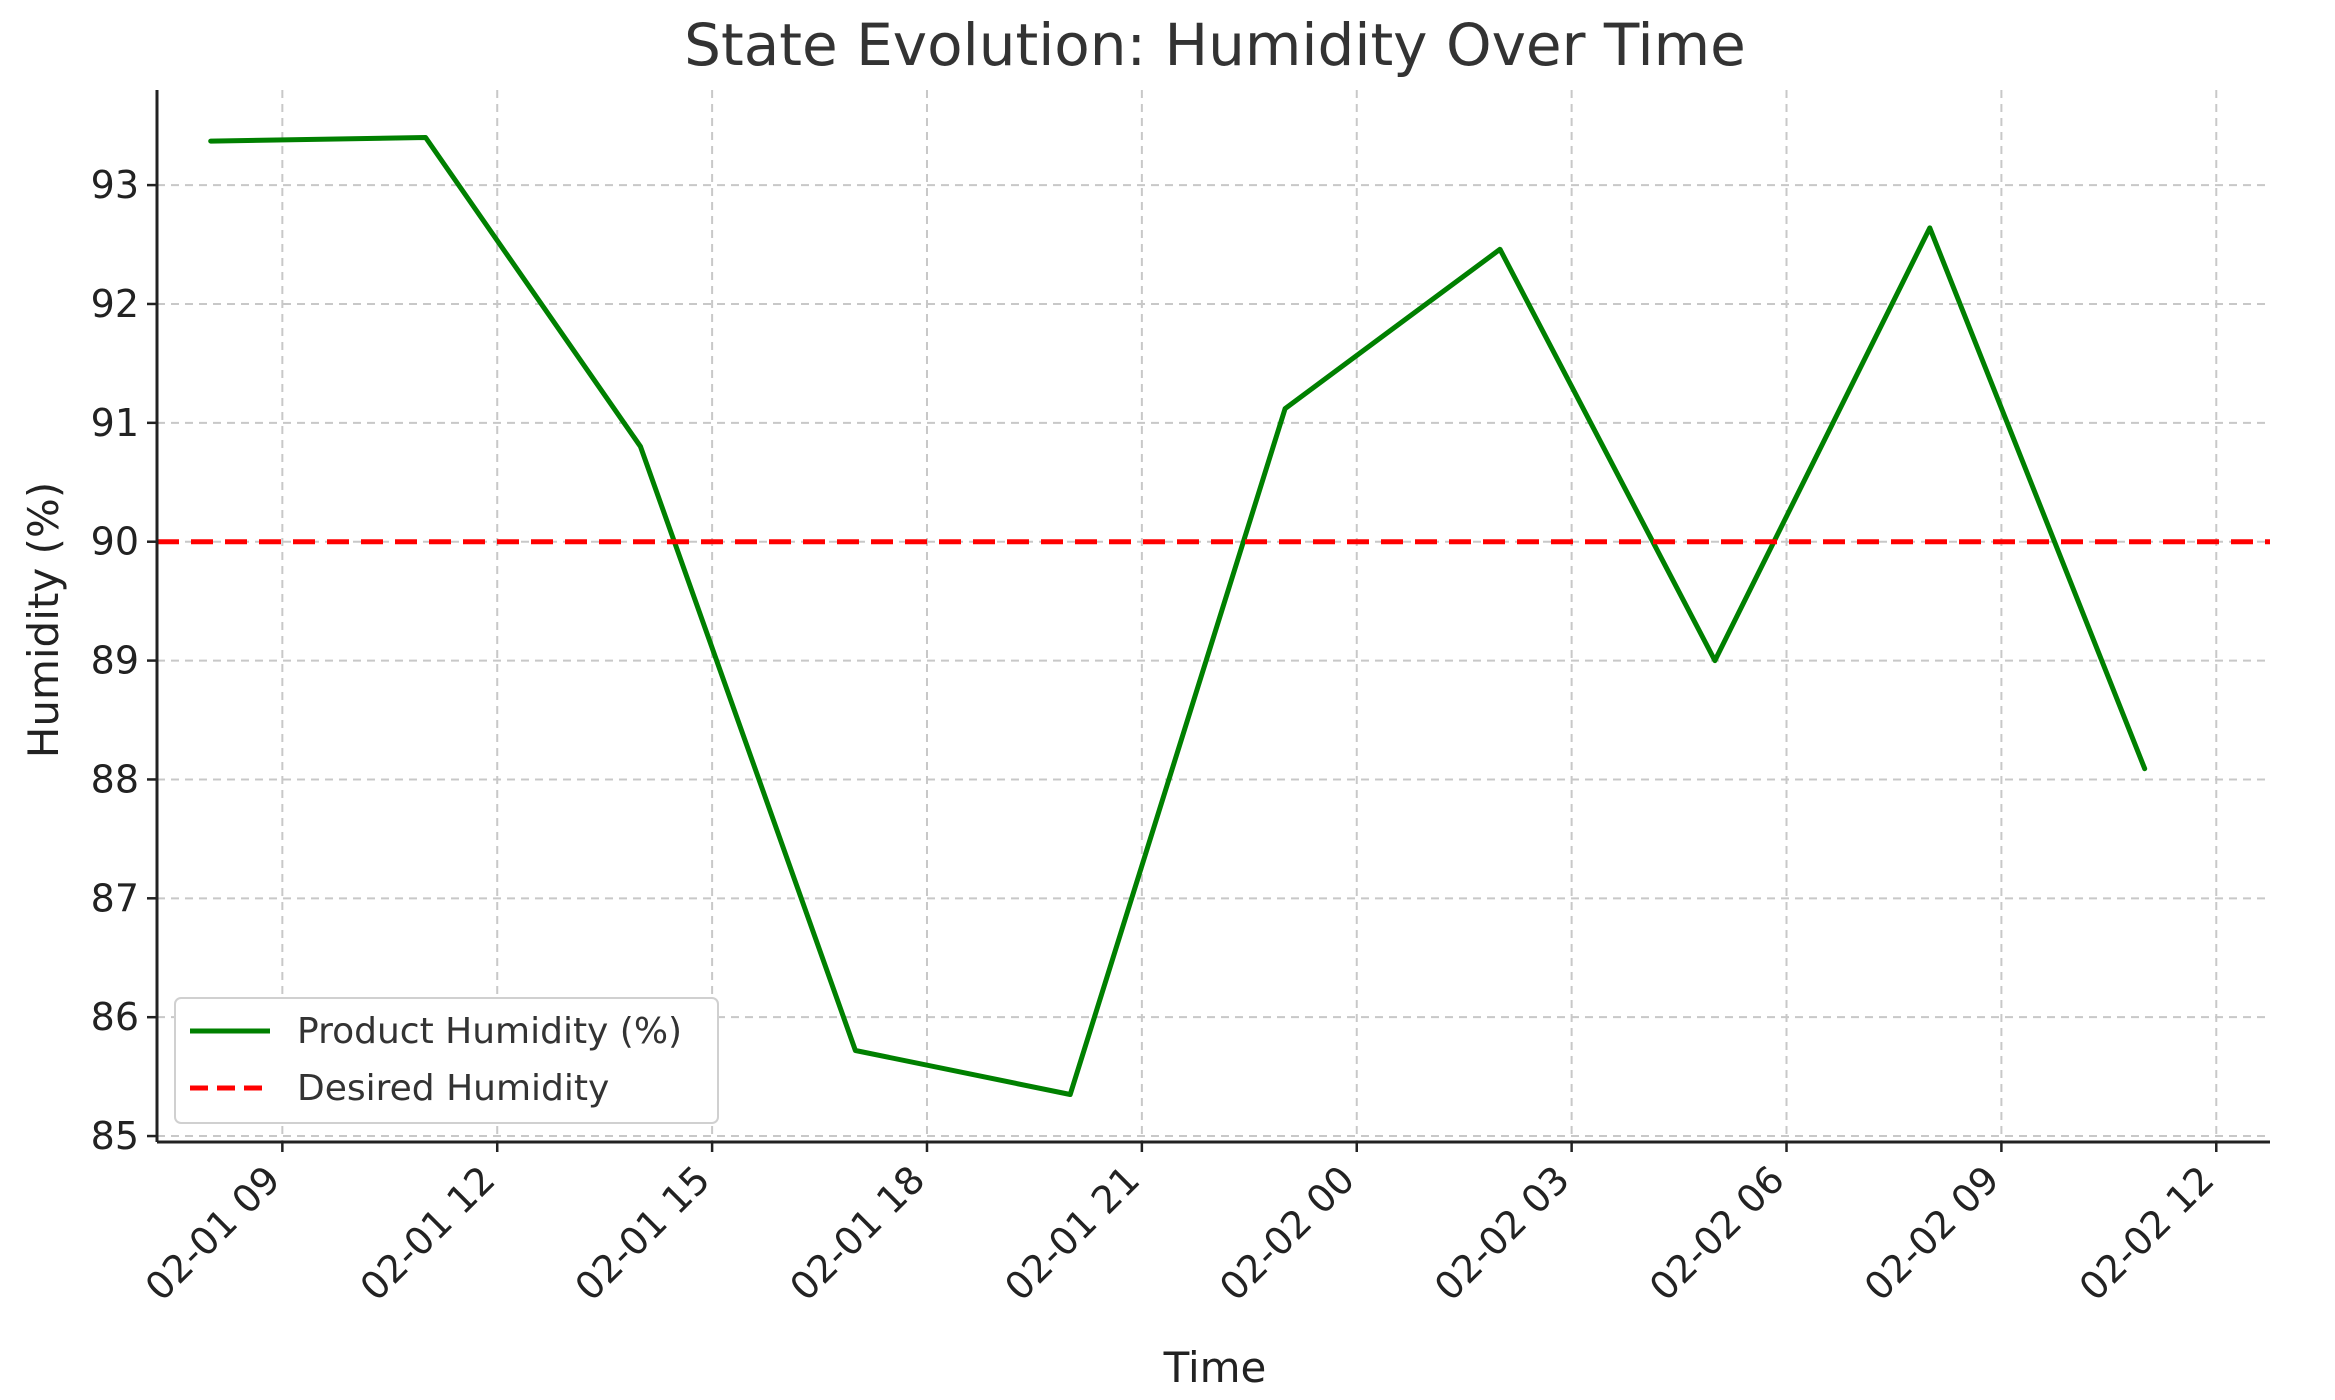 The width and height of the screenshot is (2335, 1400). What do you see at coordinates (2147, 1233) in the screenshot?
I see `x-tick-label: 02-02 12` at bounding box center [2147, 1233].